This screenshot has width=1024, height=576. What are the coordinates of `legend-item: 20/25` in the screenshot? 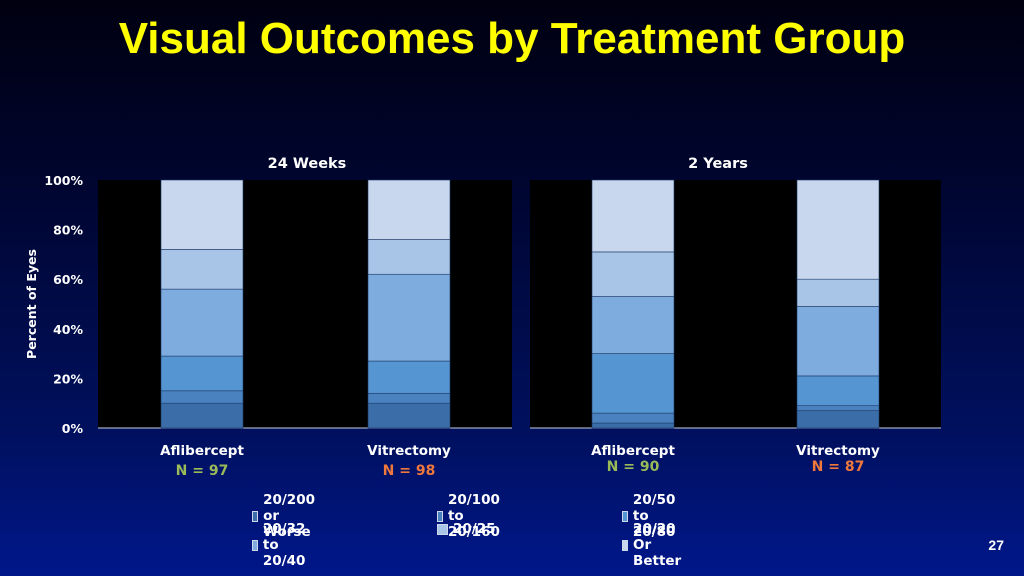 It's located at (466, 529).